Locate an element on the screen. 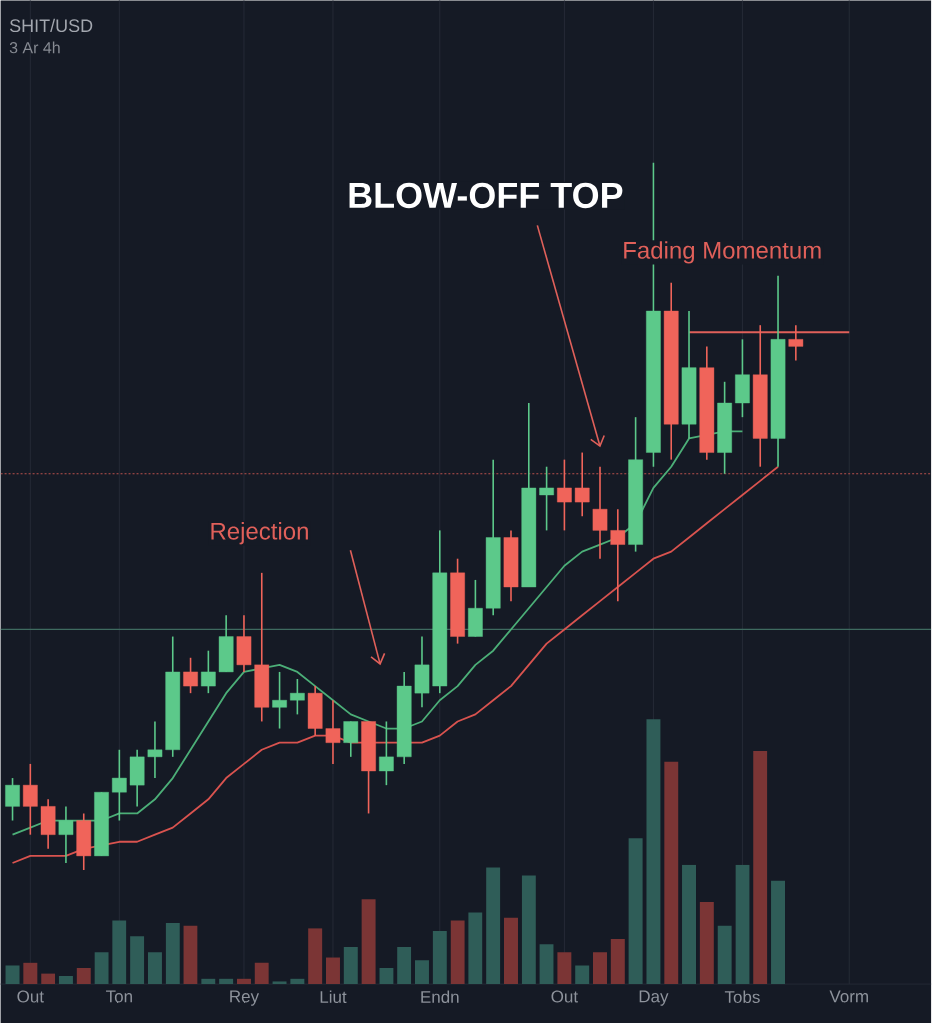 The image size is (932, 1023). x-tick-label: Tobs is located at coordinates (742, 997).